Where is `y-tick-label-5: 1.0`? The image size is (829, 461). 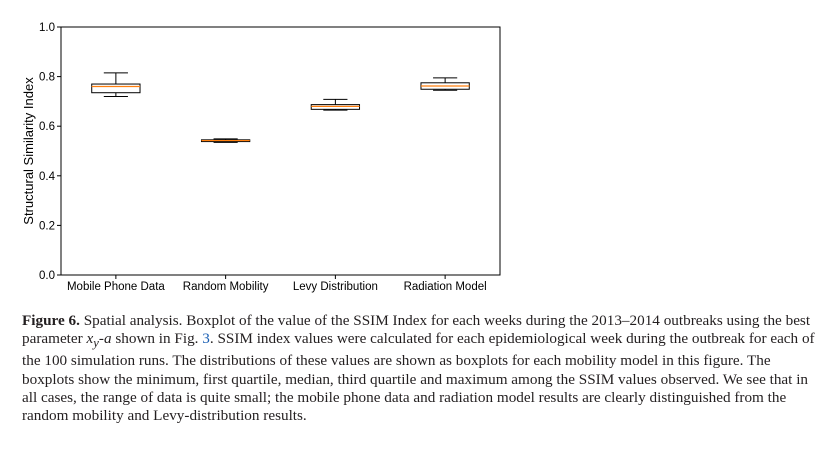 y-tick-label-5: 1.0 is located at coordinates (47, 28).